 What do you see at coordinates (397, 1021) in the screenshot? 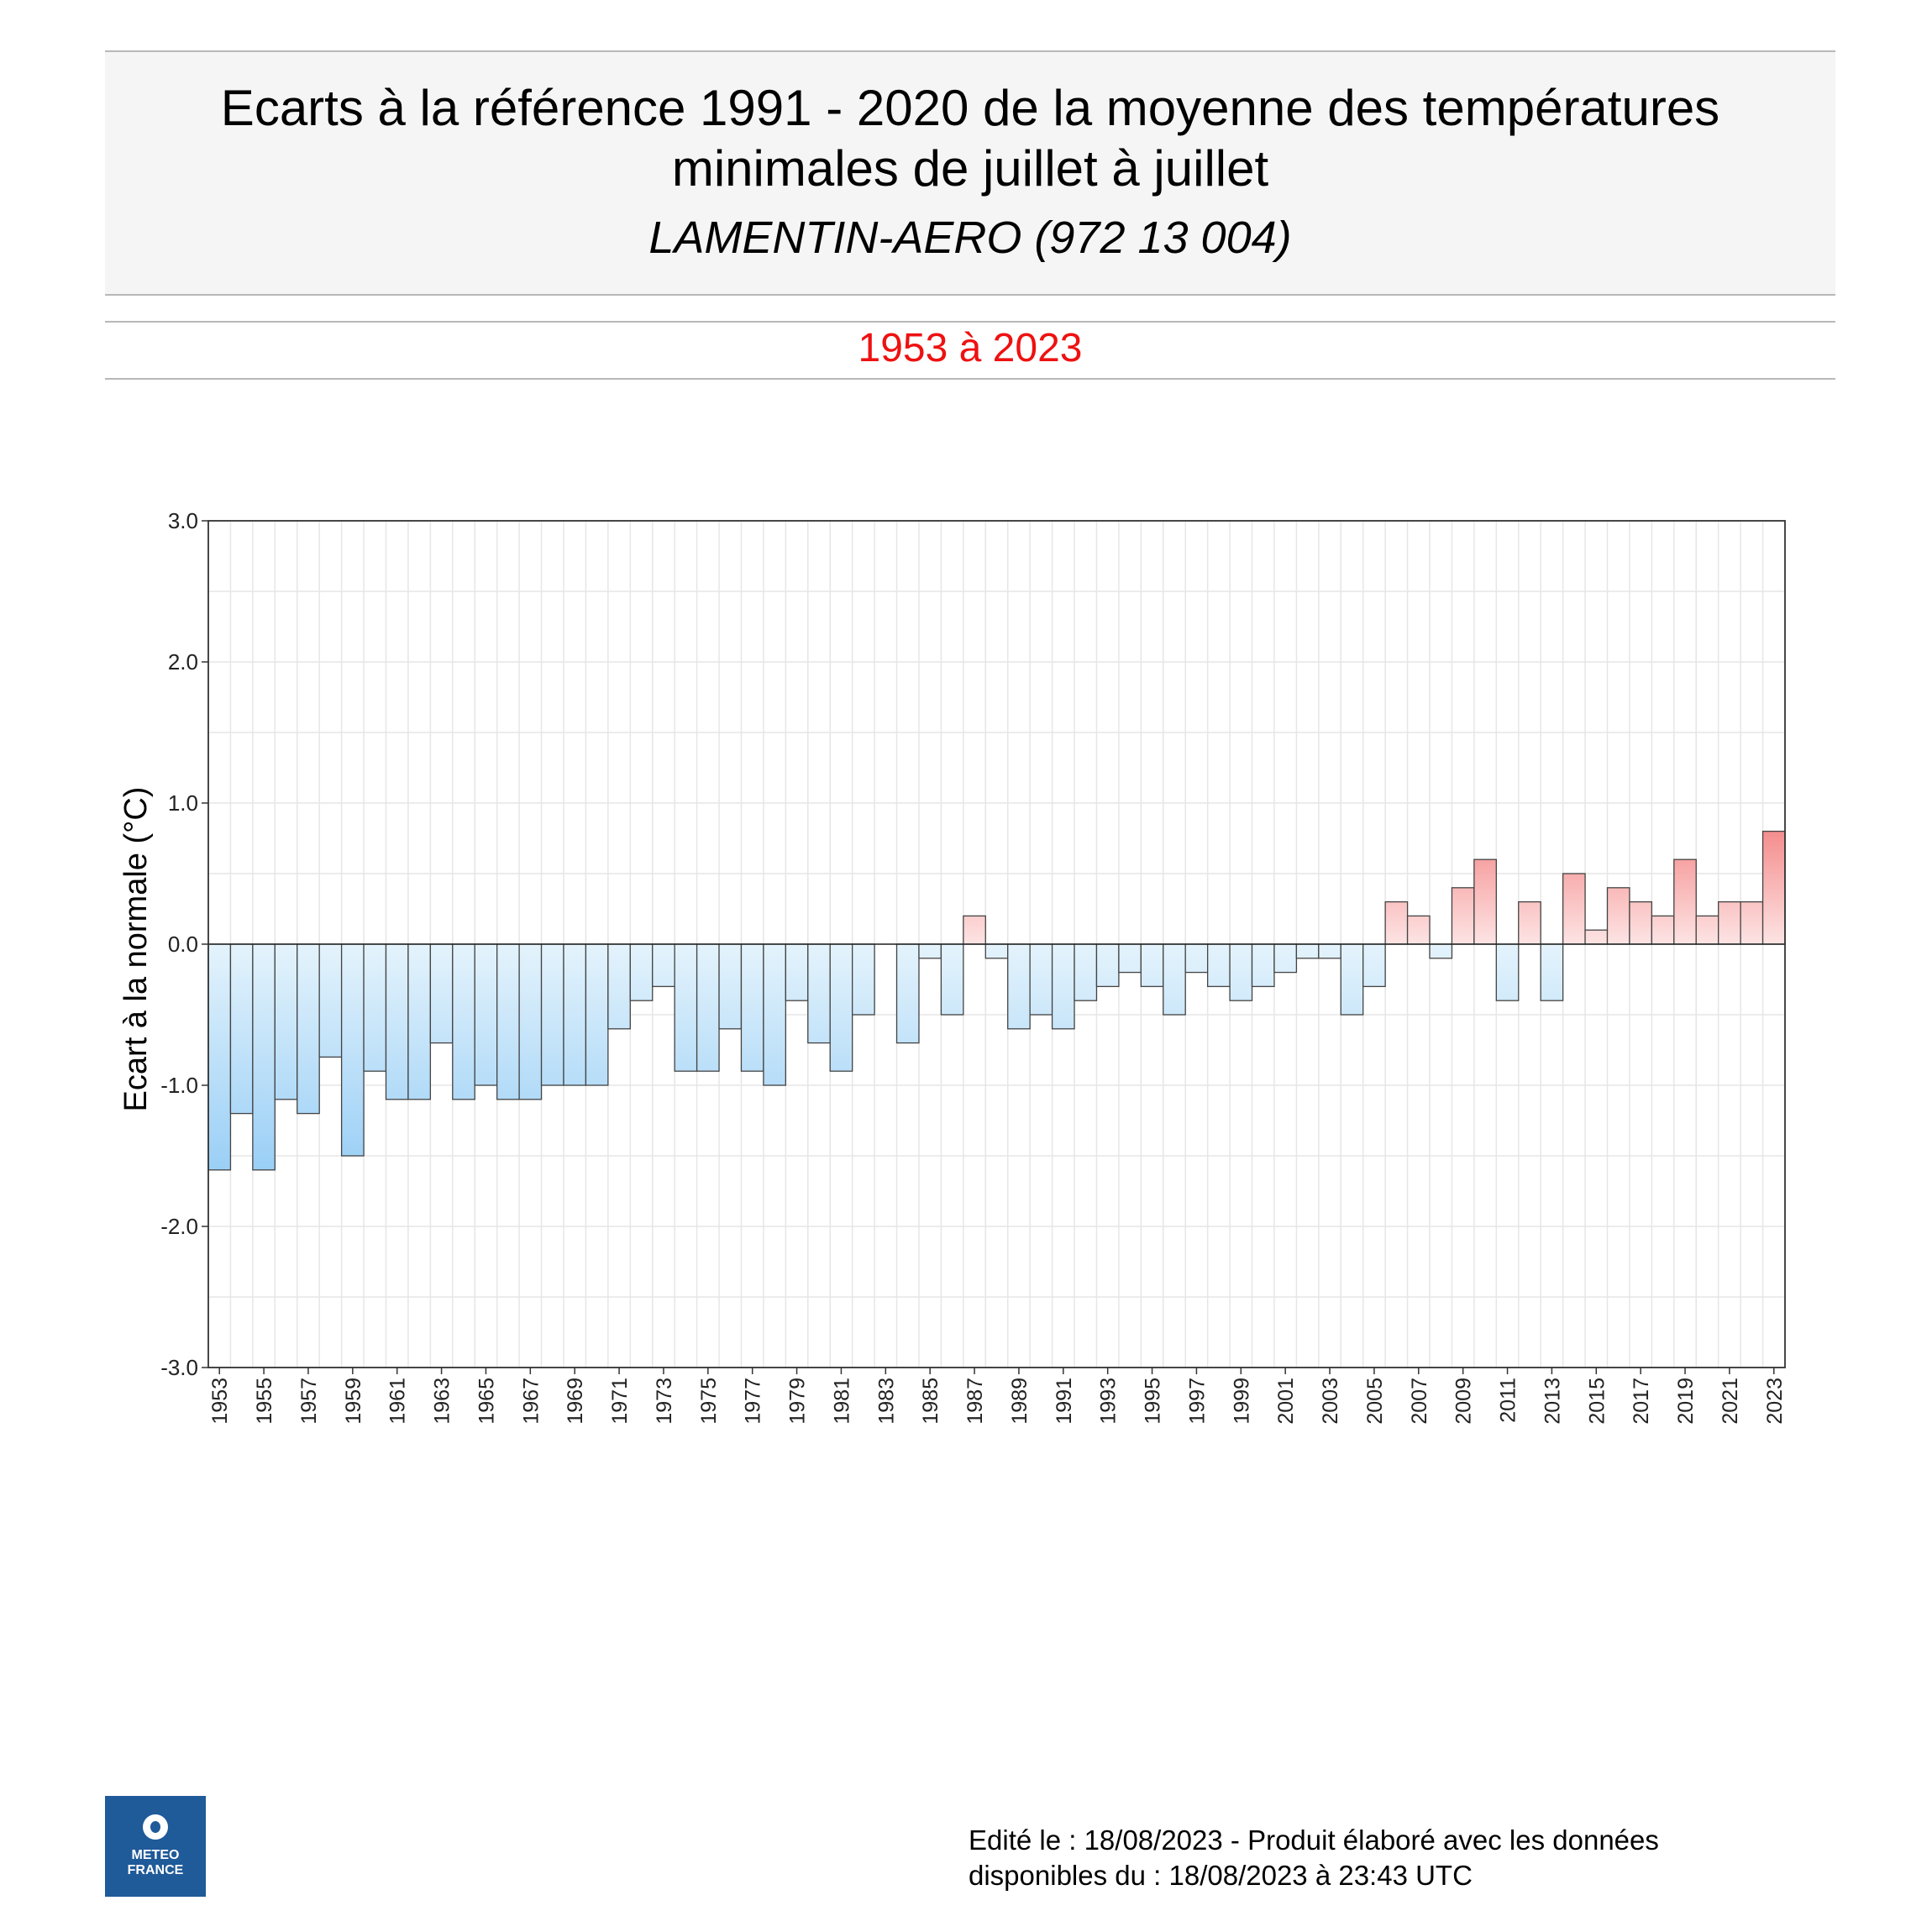
I see `bar-1961` at bounding box center [397, 1021].